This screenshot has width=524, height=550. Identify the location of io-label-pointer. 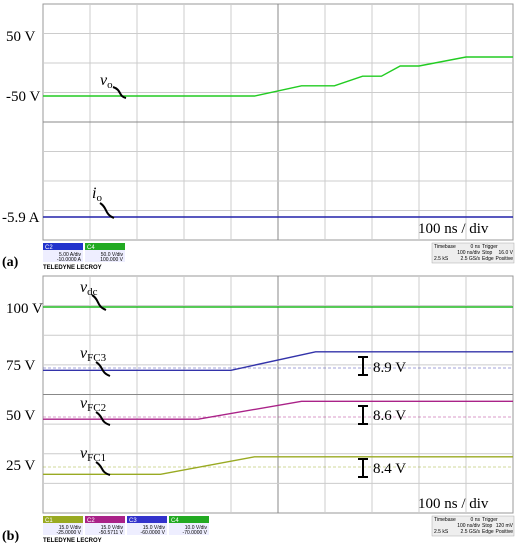
(107, 210).